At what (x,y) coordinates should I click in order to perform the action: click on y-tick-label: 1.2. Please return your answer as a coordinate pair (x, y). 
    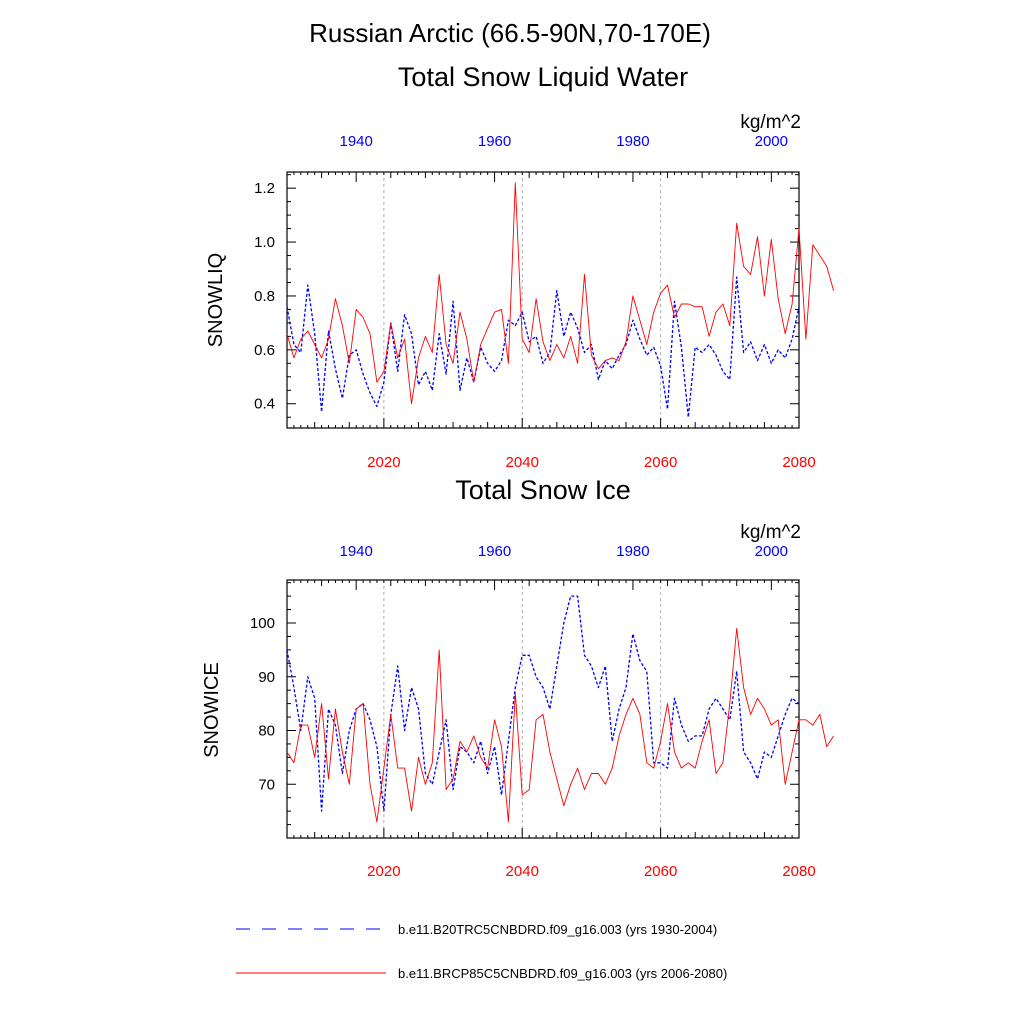
    Looking at the image, I should click on (264, 188).